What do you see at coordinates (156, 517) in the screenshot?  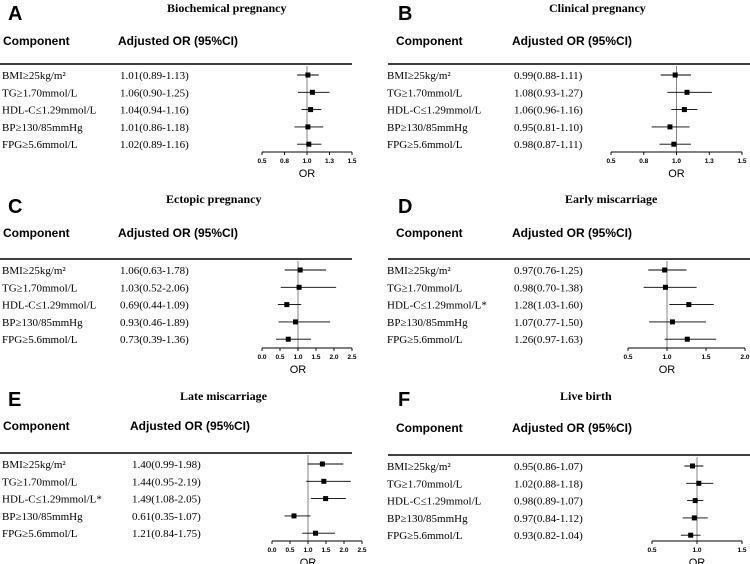 I see `forest-row: BP≥130/85mmHg 0.61(0.35-1.07)` at bounding box center [156, 517].